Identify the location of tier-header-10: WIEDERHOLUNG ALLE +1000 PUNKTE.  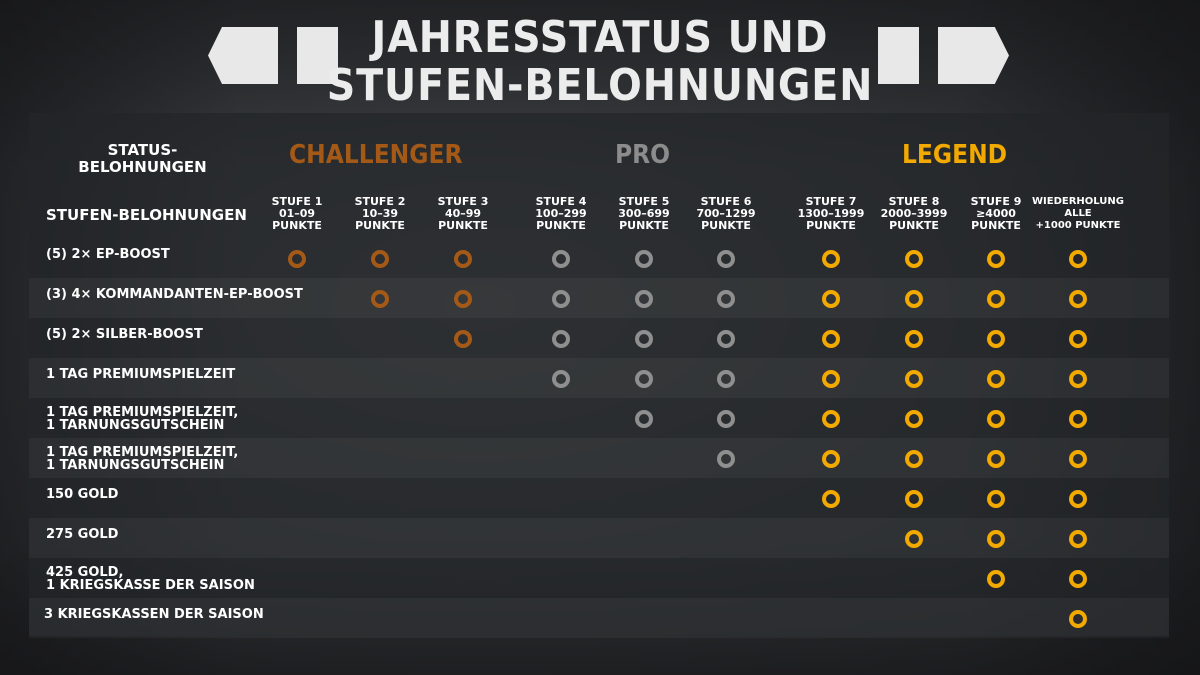
(1078, 213).